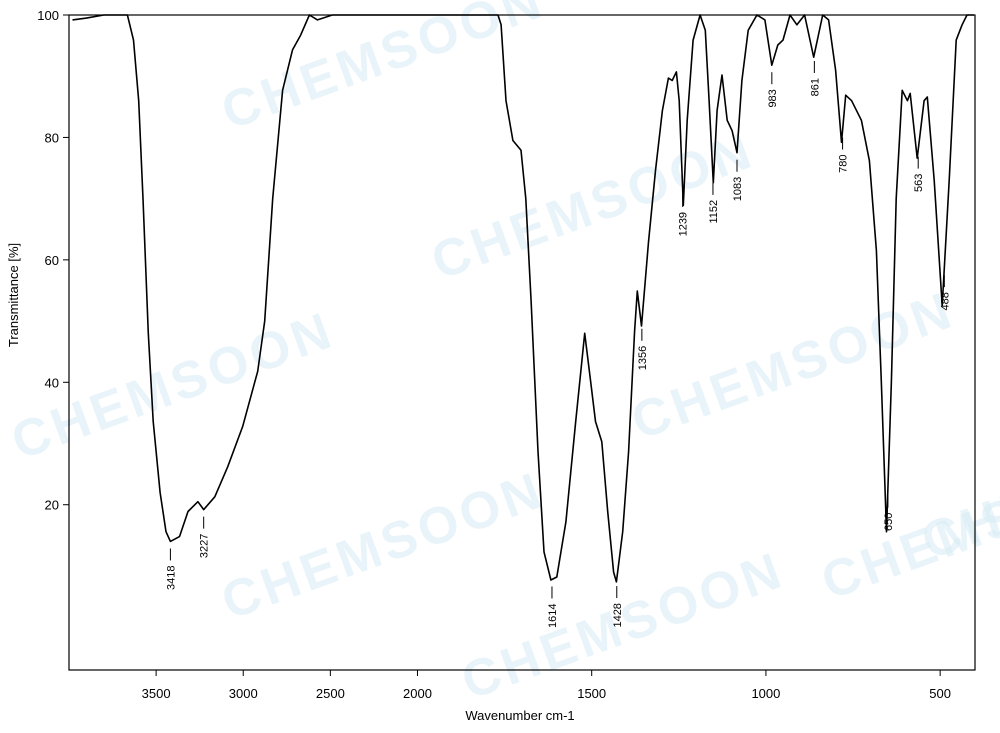  What do you see at coordinates (519, 715) in the screenshot?
I see `x-axis-label: Wavenumber cm-1` at bounding box center [519, 715].